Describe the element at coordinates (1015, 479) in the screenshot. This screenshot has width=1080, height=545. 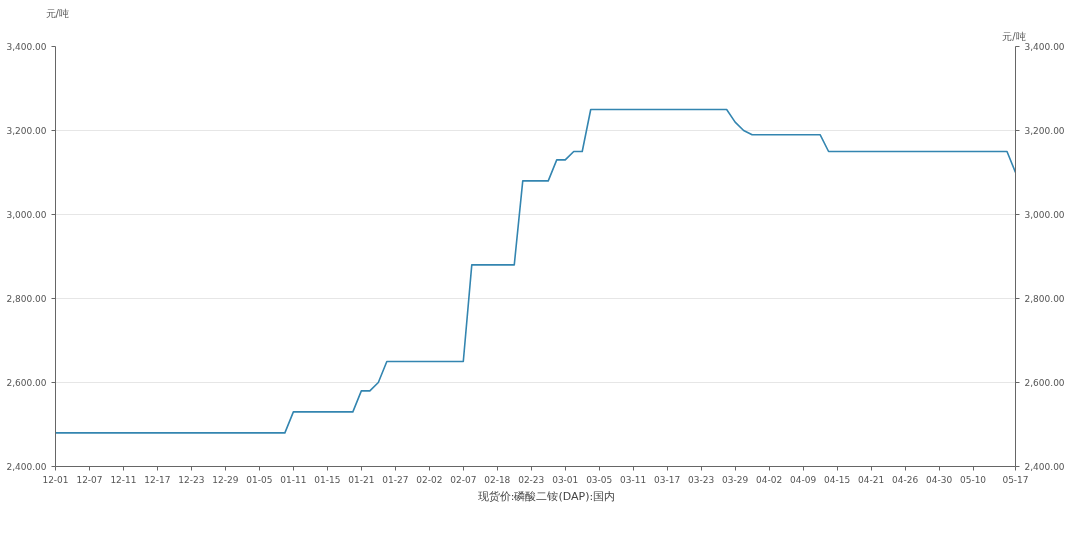
I see `x-tick-label: 05-17` at that location.